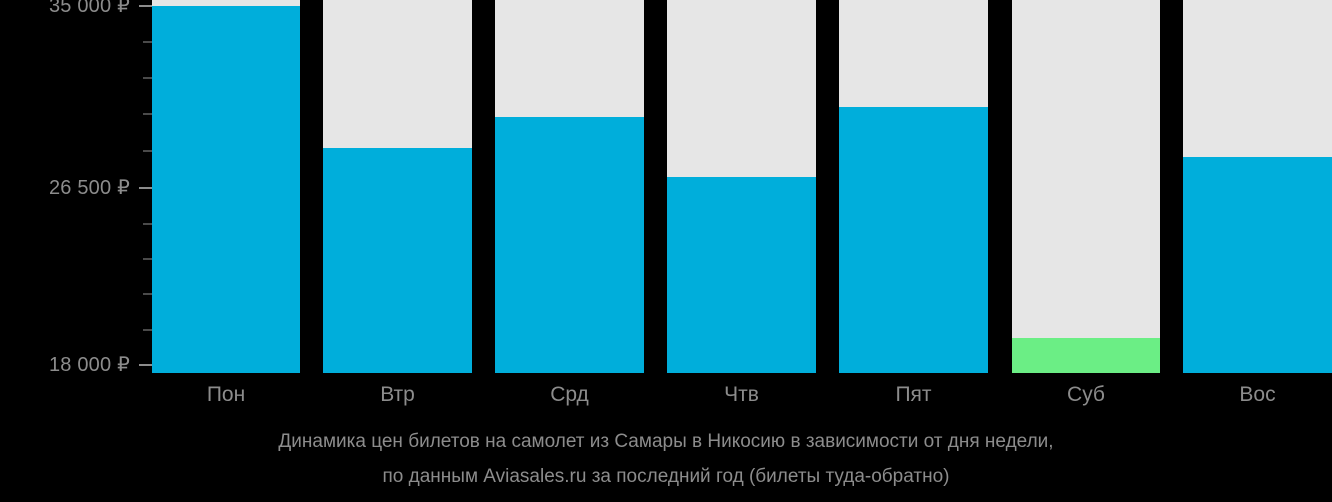  Describe the element at coordinates (89, 365) in the screenshot. I see `y-axis-tick-label: 18 000 ₽` at that location.